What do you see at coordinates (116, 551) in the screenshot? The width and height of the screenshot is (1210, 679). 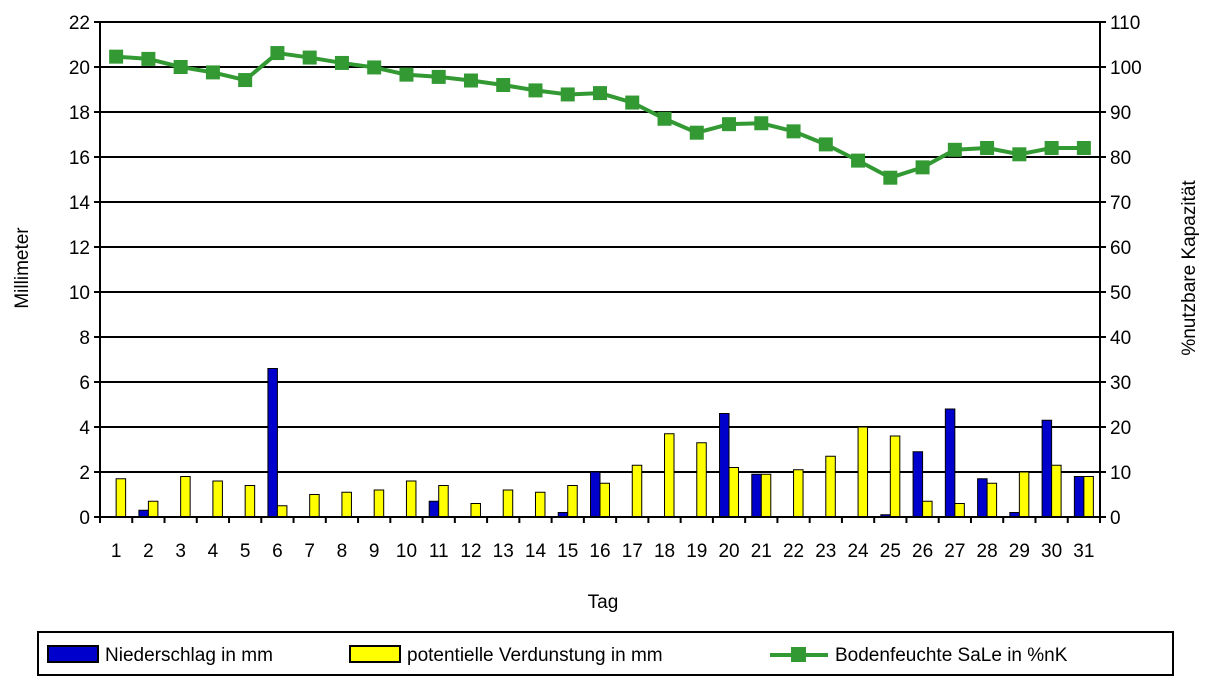 I see `x-tick-label: 1` at bounding box center [116, 551].